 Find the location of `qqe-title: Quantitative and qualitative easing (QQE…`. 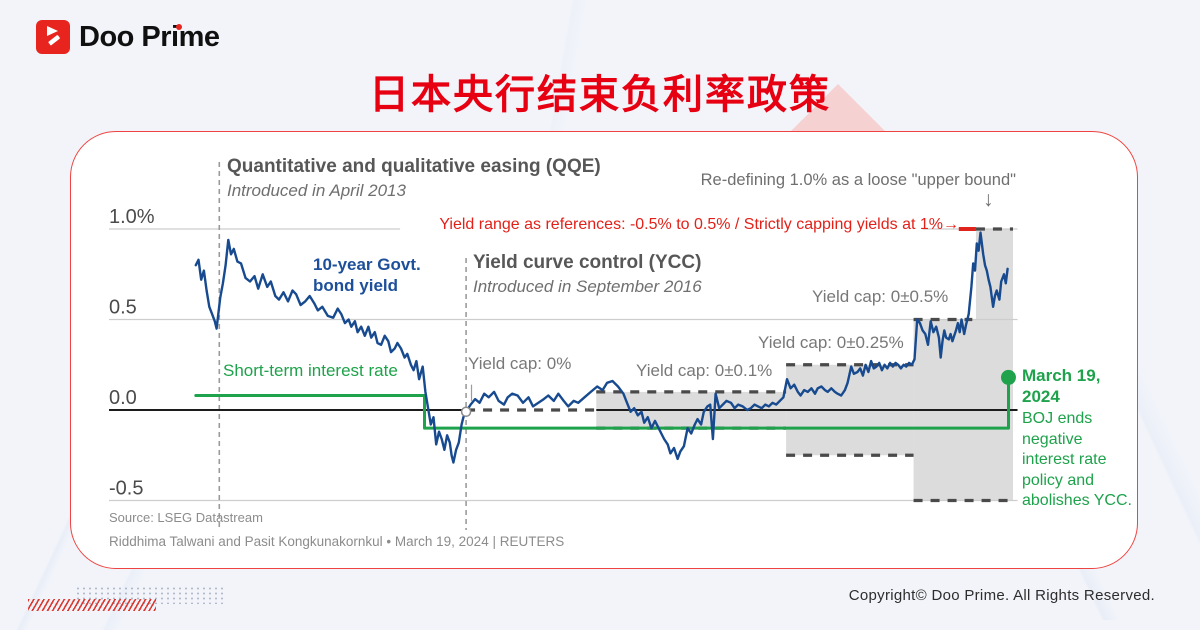

qqe-title: Quantitative and qualitative easing (QQE… is located at coordinates (414, 166).